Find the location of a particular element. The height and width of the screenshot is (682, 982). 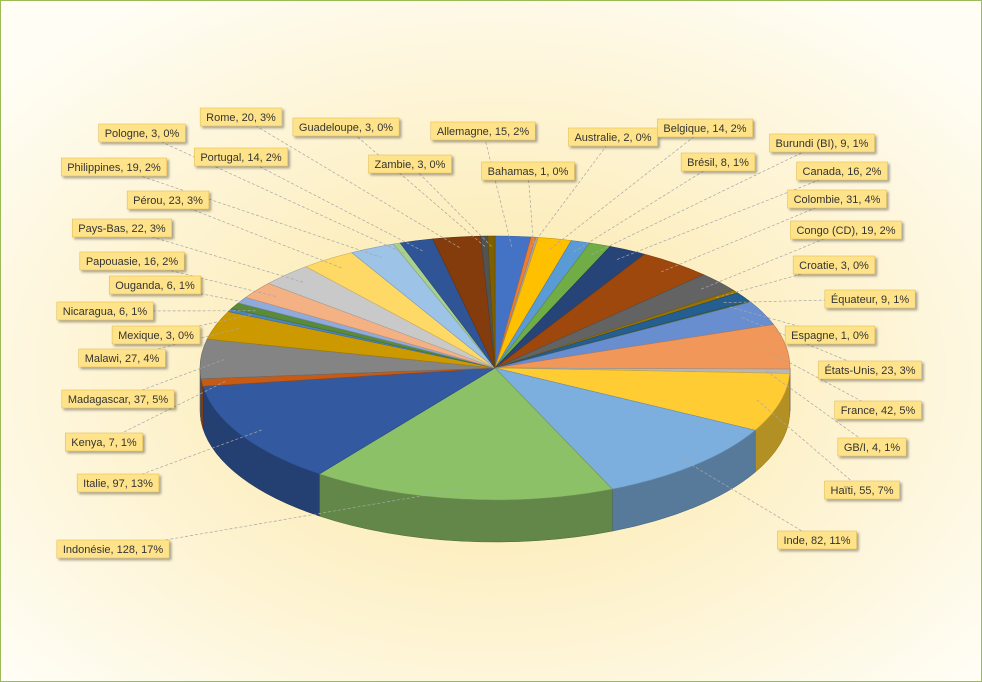

data-label: France, 42, 5% is located at coordinates (878, 410).